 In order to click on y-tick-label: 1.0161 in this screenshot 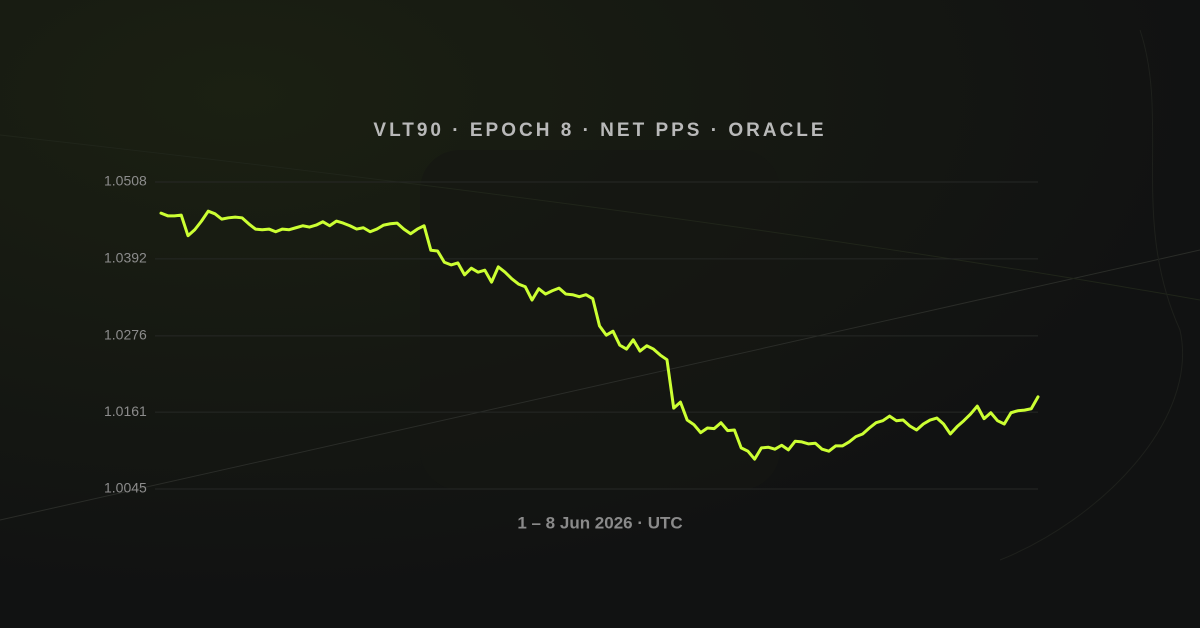, I will do `click(125, 411)`.